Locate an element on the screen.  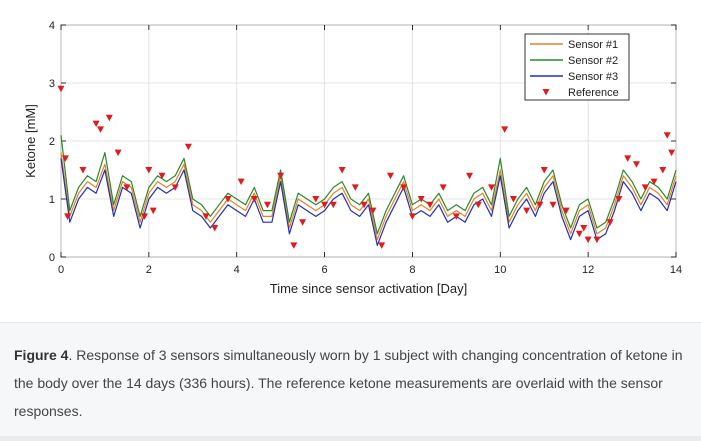
figure-label: Figure 4 is located at coordinates (41, 355).